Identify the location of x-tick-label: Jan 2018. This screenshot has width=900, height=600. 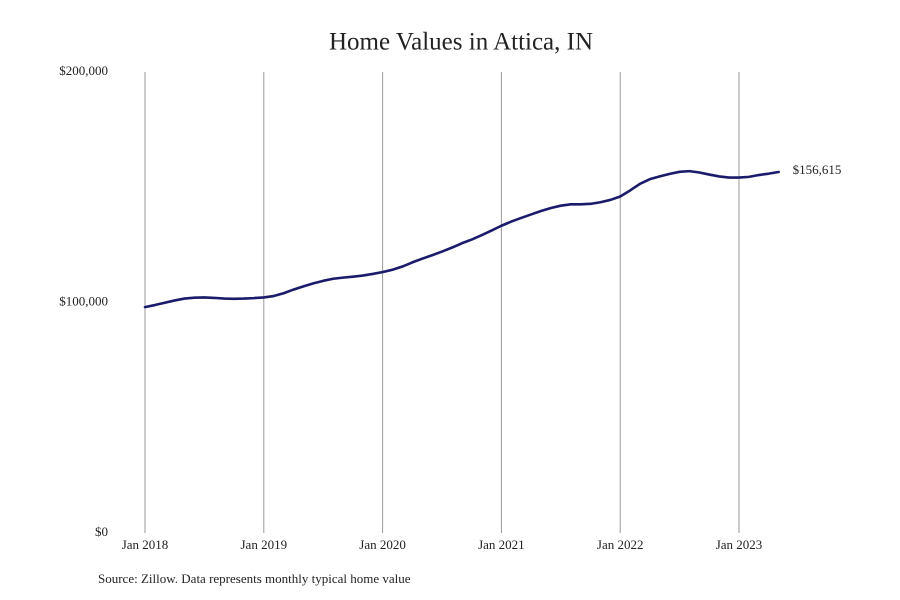
(145, 544).